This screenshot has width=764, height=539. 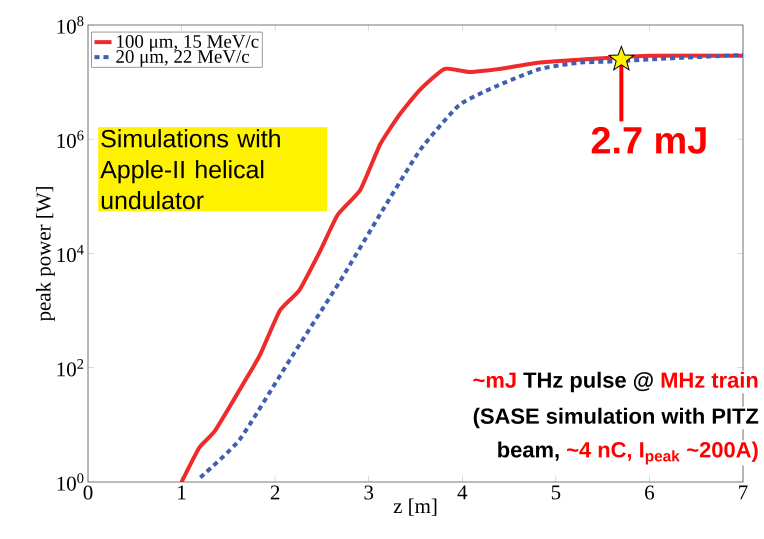 I want to click on y-tick-label: 10$^{0}$, so click(x=71, y=482).